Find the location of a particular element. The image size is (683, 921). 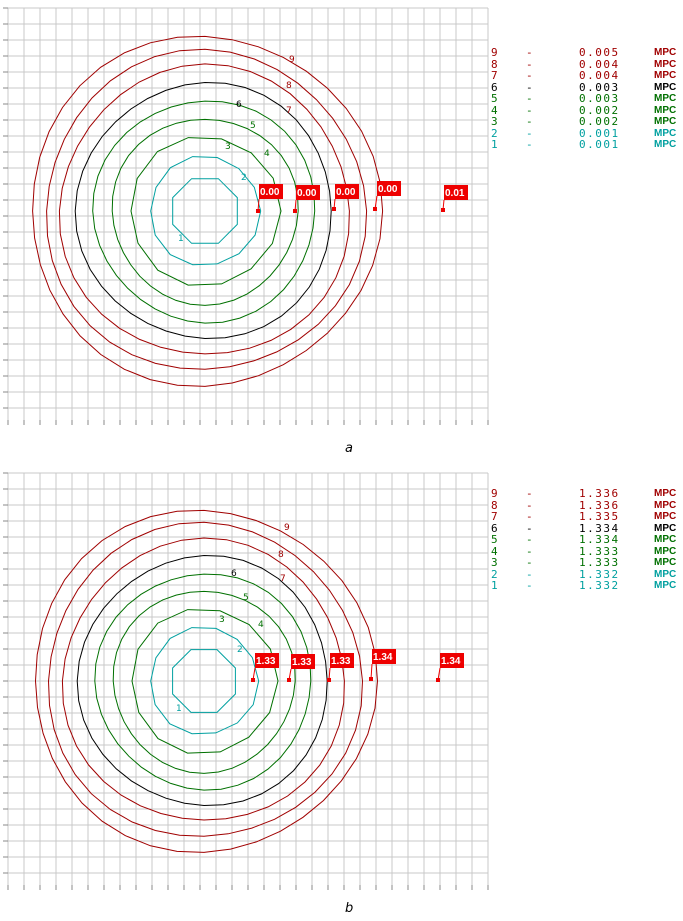

caption-a: a is located at coordinates (349, 448).